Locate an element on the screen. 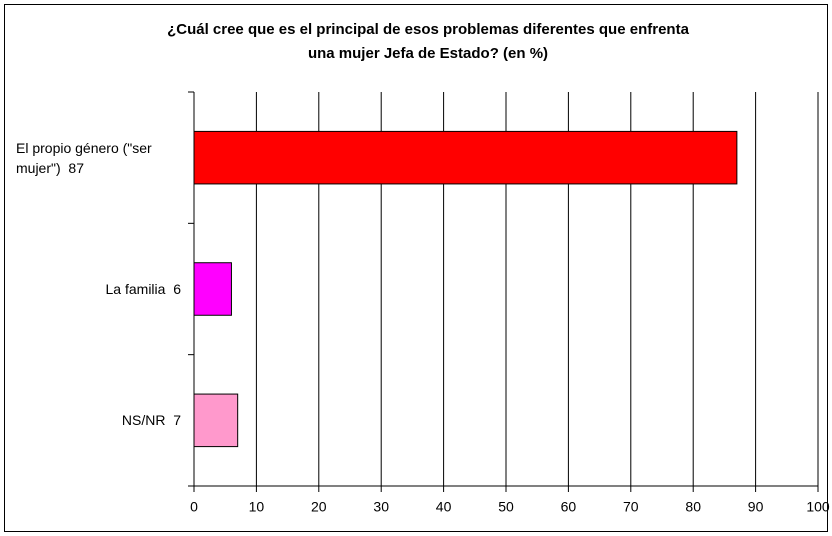 The height and width of the screenshot is (536, 832). x-tick-label: 70 is located at coordinates (631, 507).